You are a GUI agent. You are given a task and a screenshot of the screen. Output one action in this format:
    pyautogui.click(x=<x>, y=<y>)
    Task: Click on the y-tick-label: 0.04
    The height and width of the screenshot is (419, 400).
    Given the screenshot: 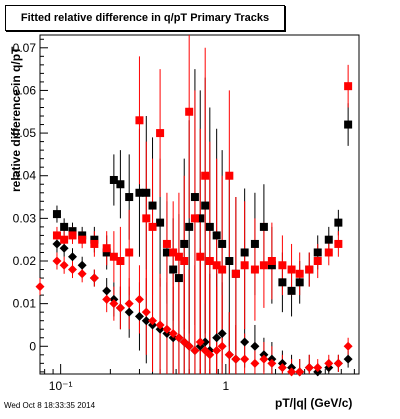 What is the action you would take?
    pyautogui.click(x=25, y=176)
    